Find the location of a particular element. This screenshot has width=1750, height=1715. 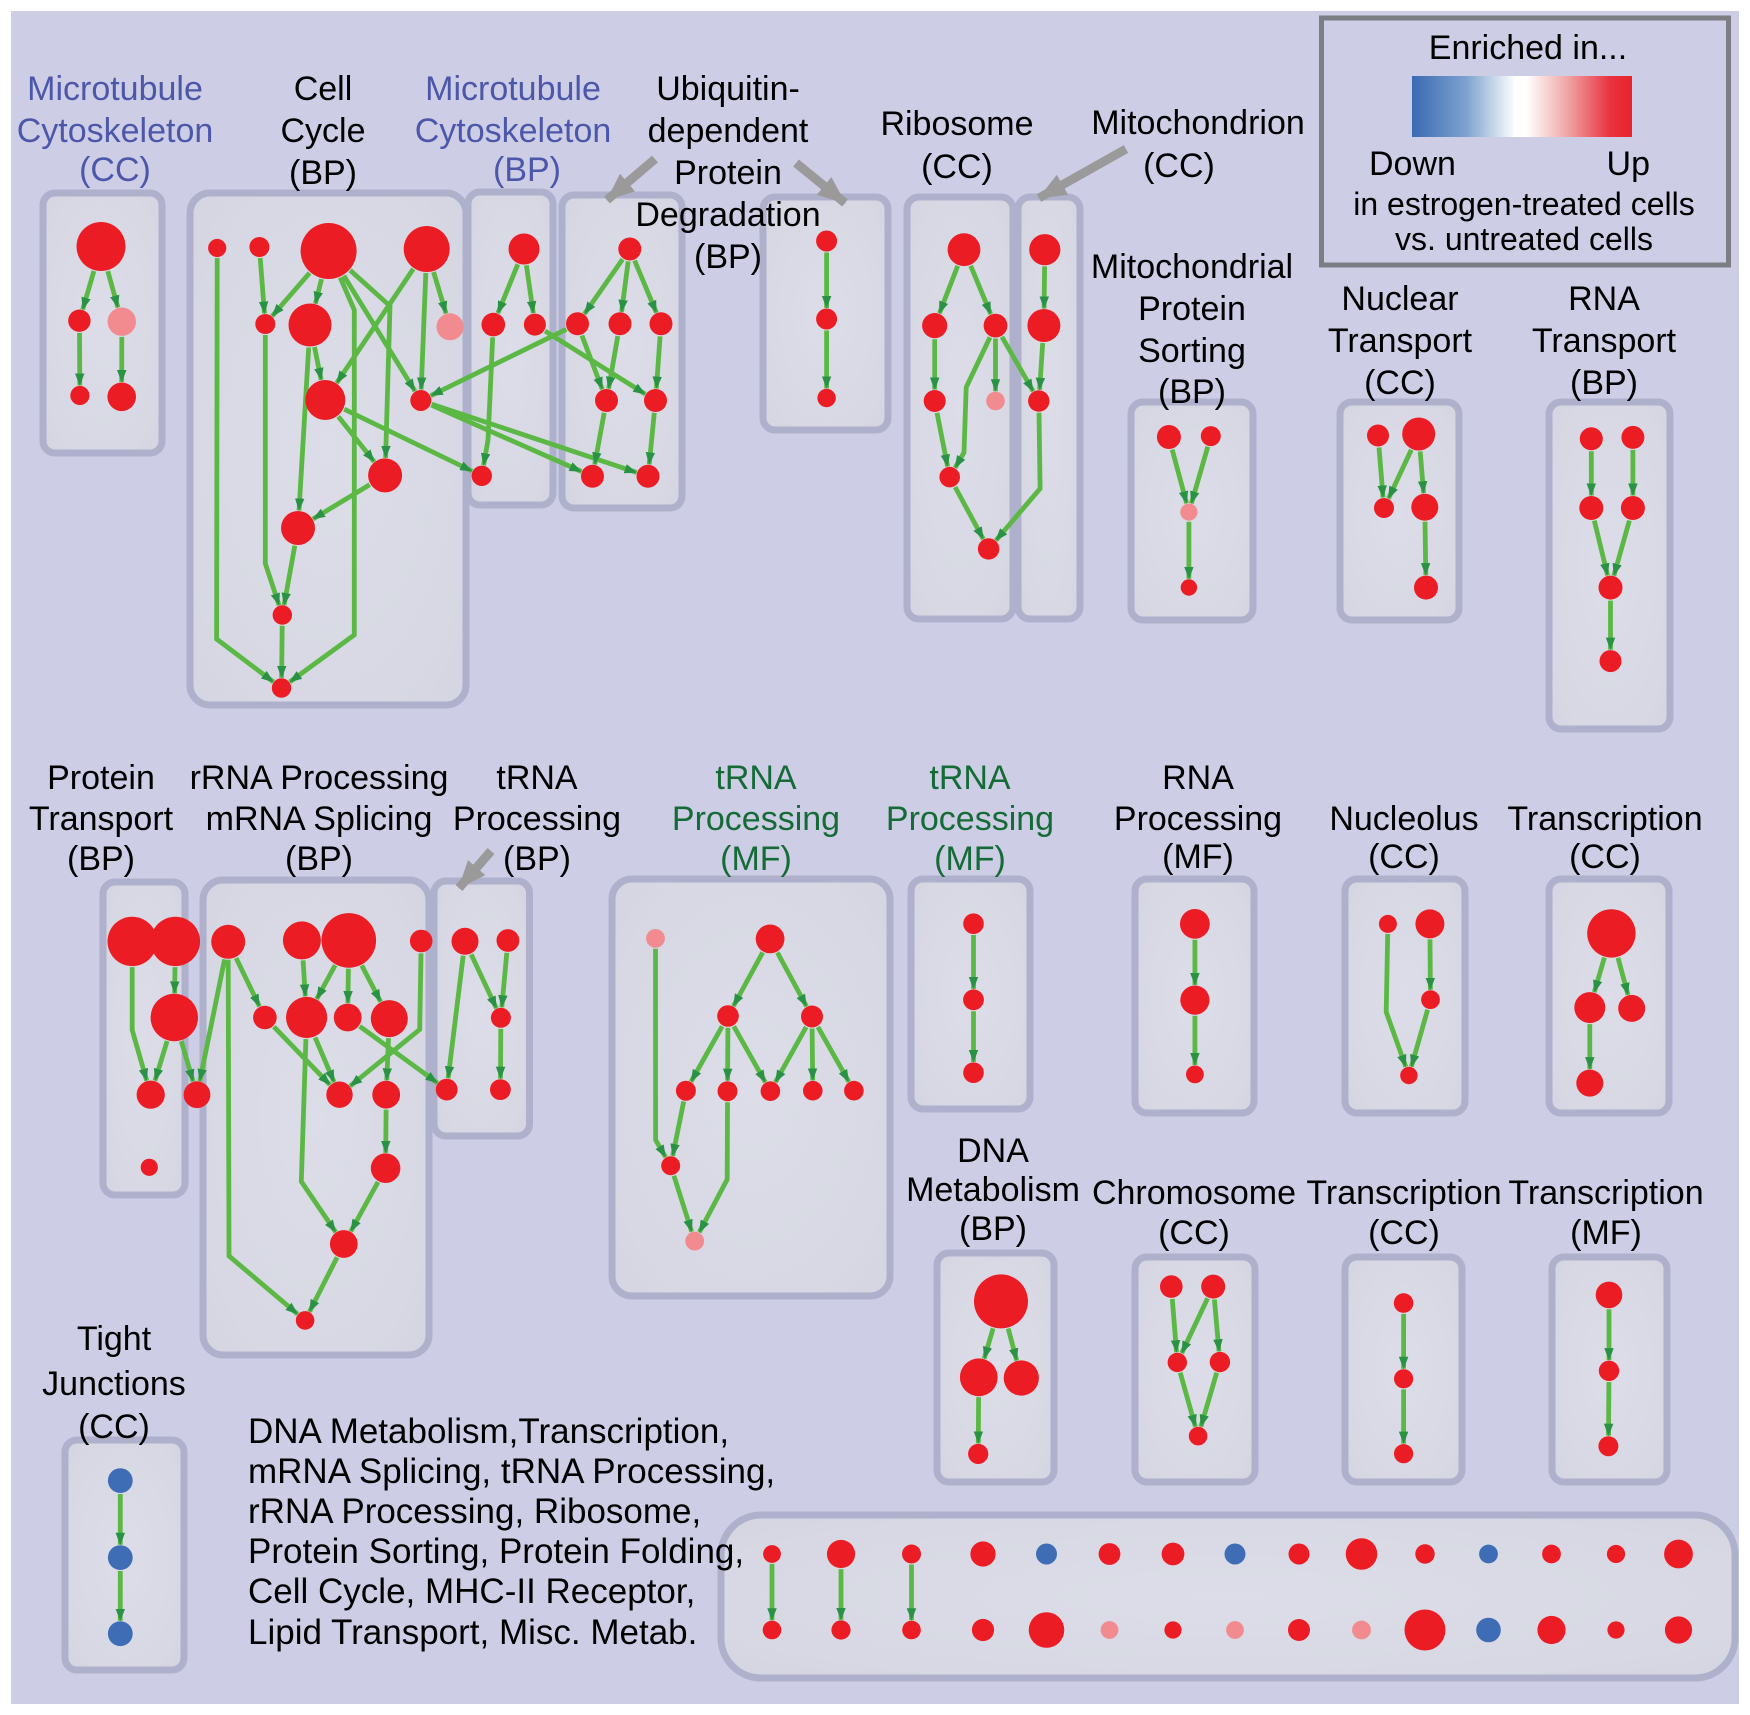

svg-text: Mitochondrion is located at coordinates (1198, 123).